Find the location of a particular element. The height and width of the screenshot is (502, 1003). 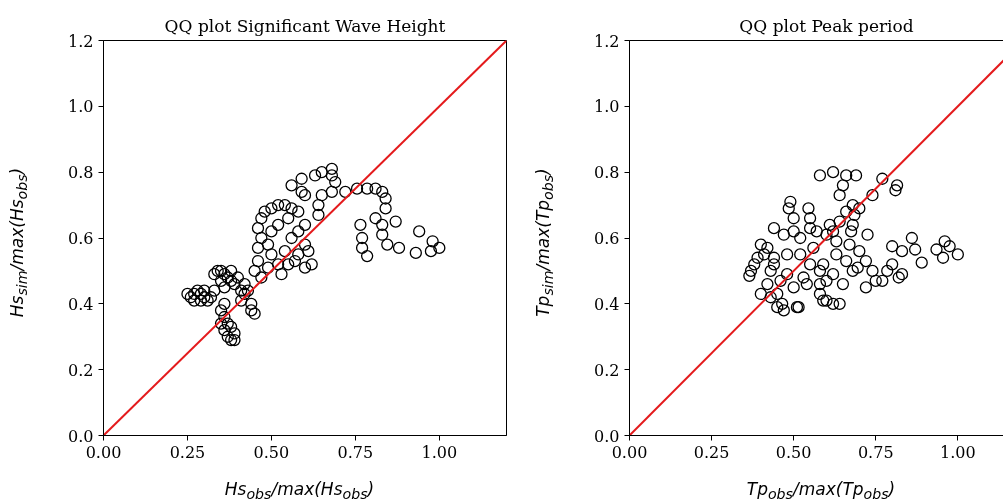

chart-title: QQ plot Peak period is located at coordinates (826, 25).